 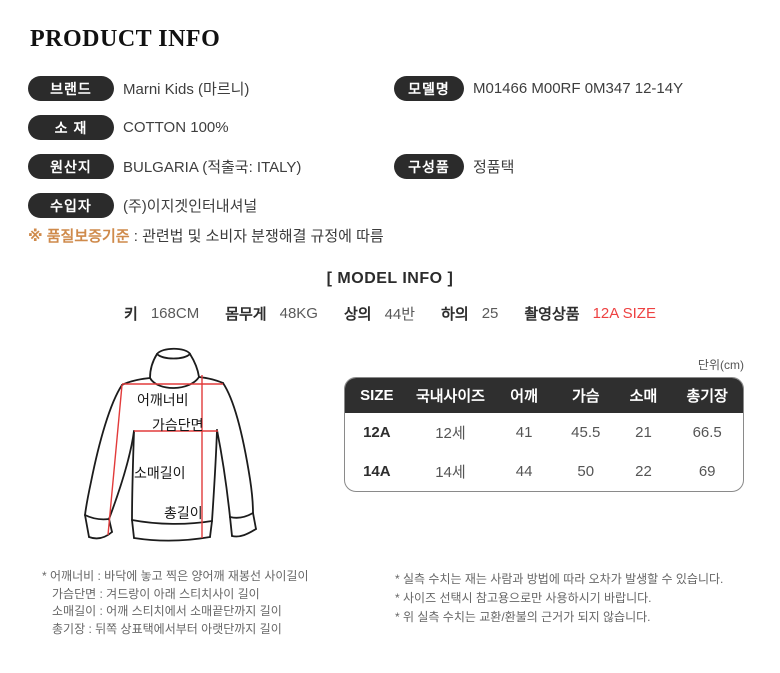 I want to click on footnote-line: * 위 실측 수치는 교환/환불의 근거가 되지 않습니다., so click(x=523, y=617).